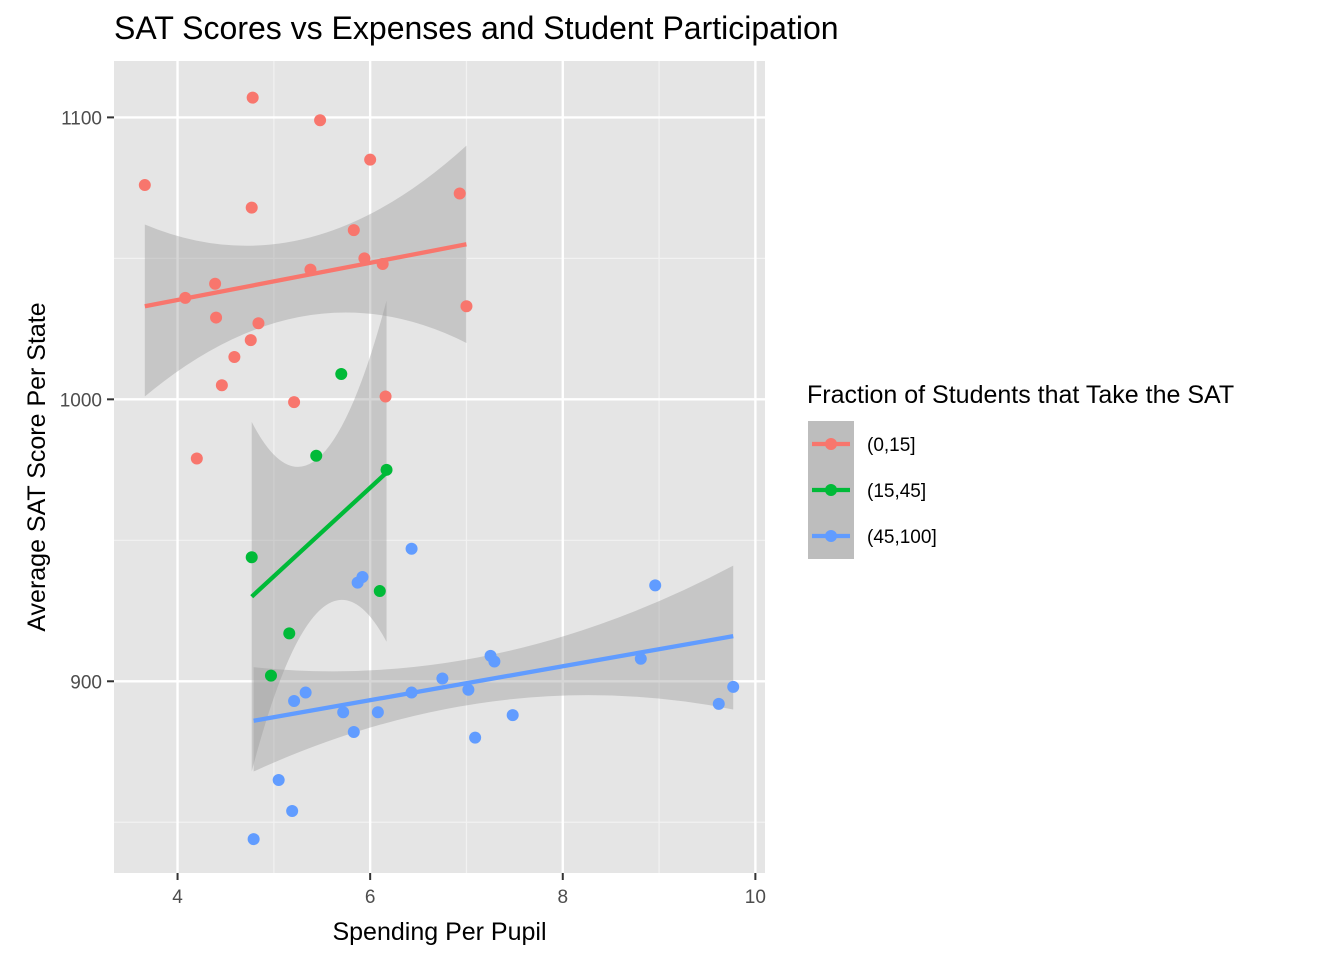 The image size is (1344, 960). What do you see at coordinates (755, 897) in the screenshot?
I see `x-tick-label: 10` at bounding box center [755, 897].